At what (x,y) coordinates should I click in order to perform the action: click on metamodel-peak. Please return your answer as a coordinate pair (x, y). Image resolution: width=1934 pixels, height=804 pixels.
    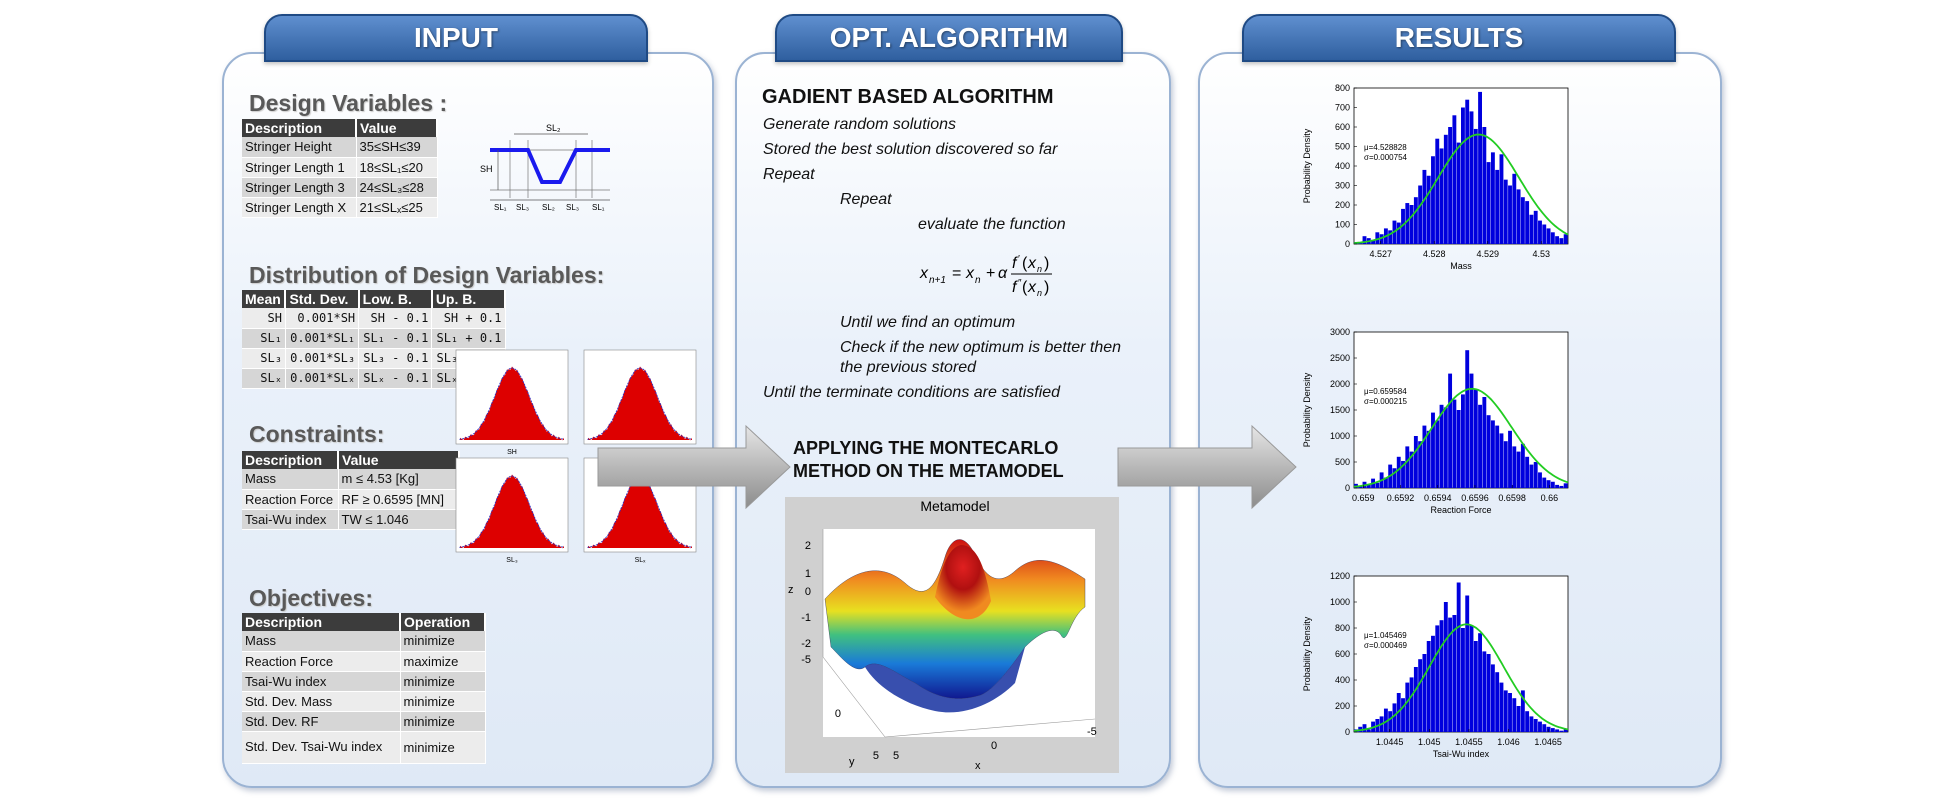
    Looking at the image, I should click on (963, 582).